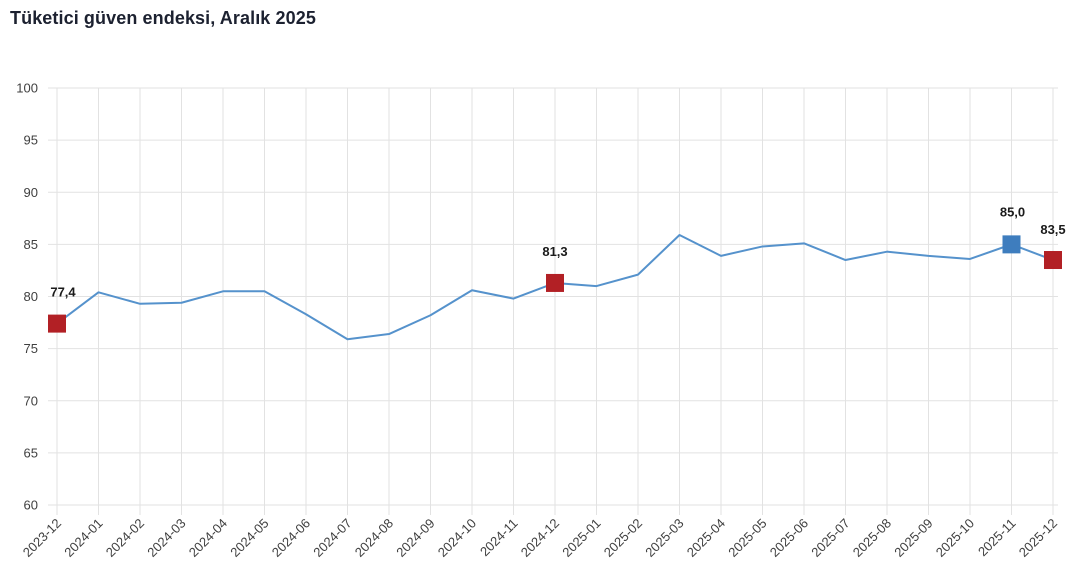  What do you see at coordinates (747, 538) in the screenshot?
I see `x-tick-label: 2025-05` at bounding box center [747, 538].